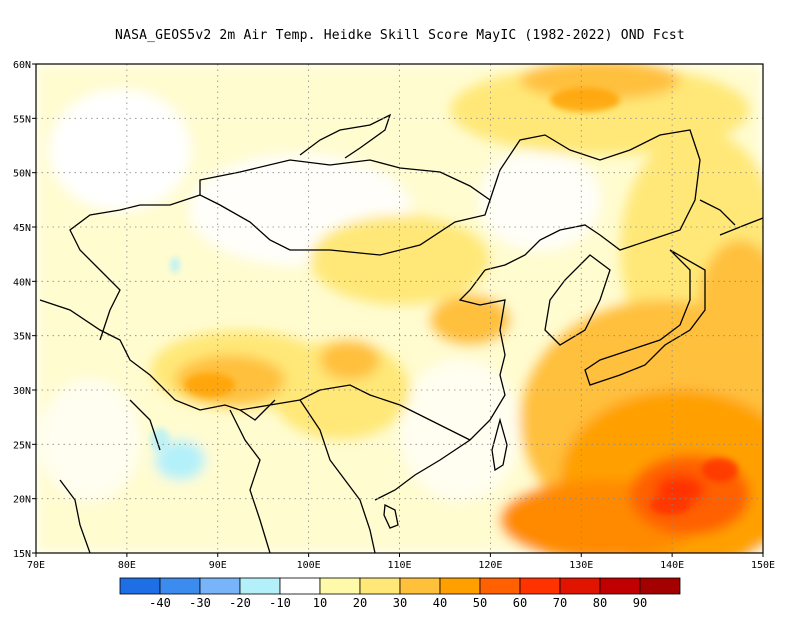  I want to click on colorbar-label: 80, so click(600, 603).